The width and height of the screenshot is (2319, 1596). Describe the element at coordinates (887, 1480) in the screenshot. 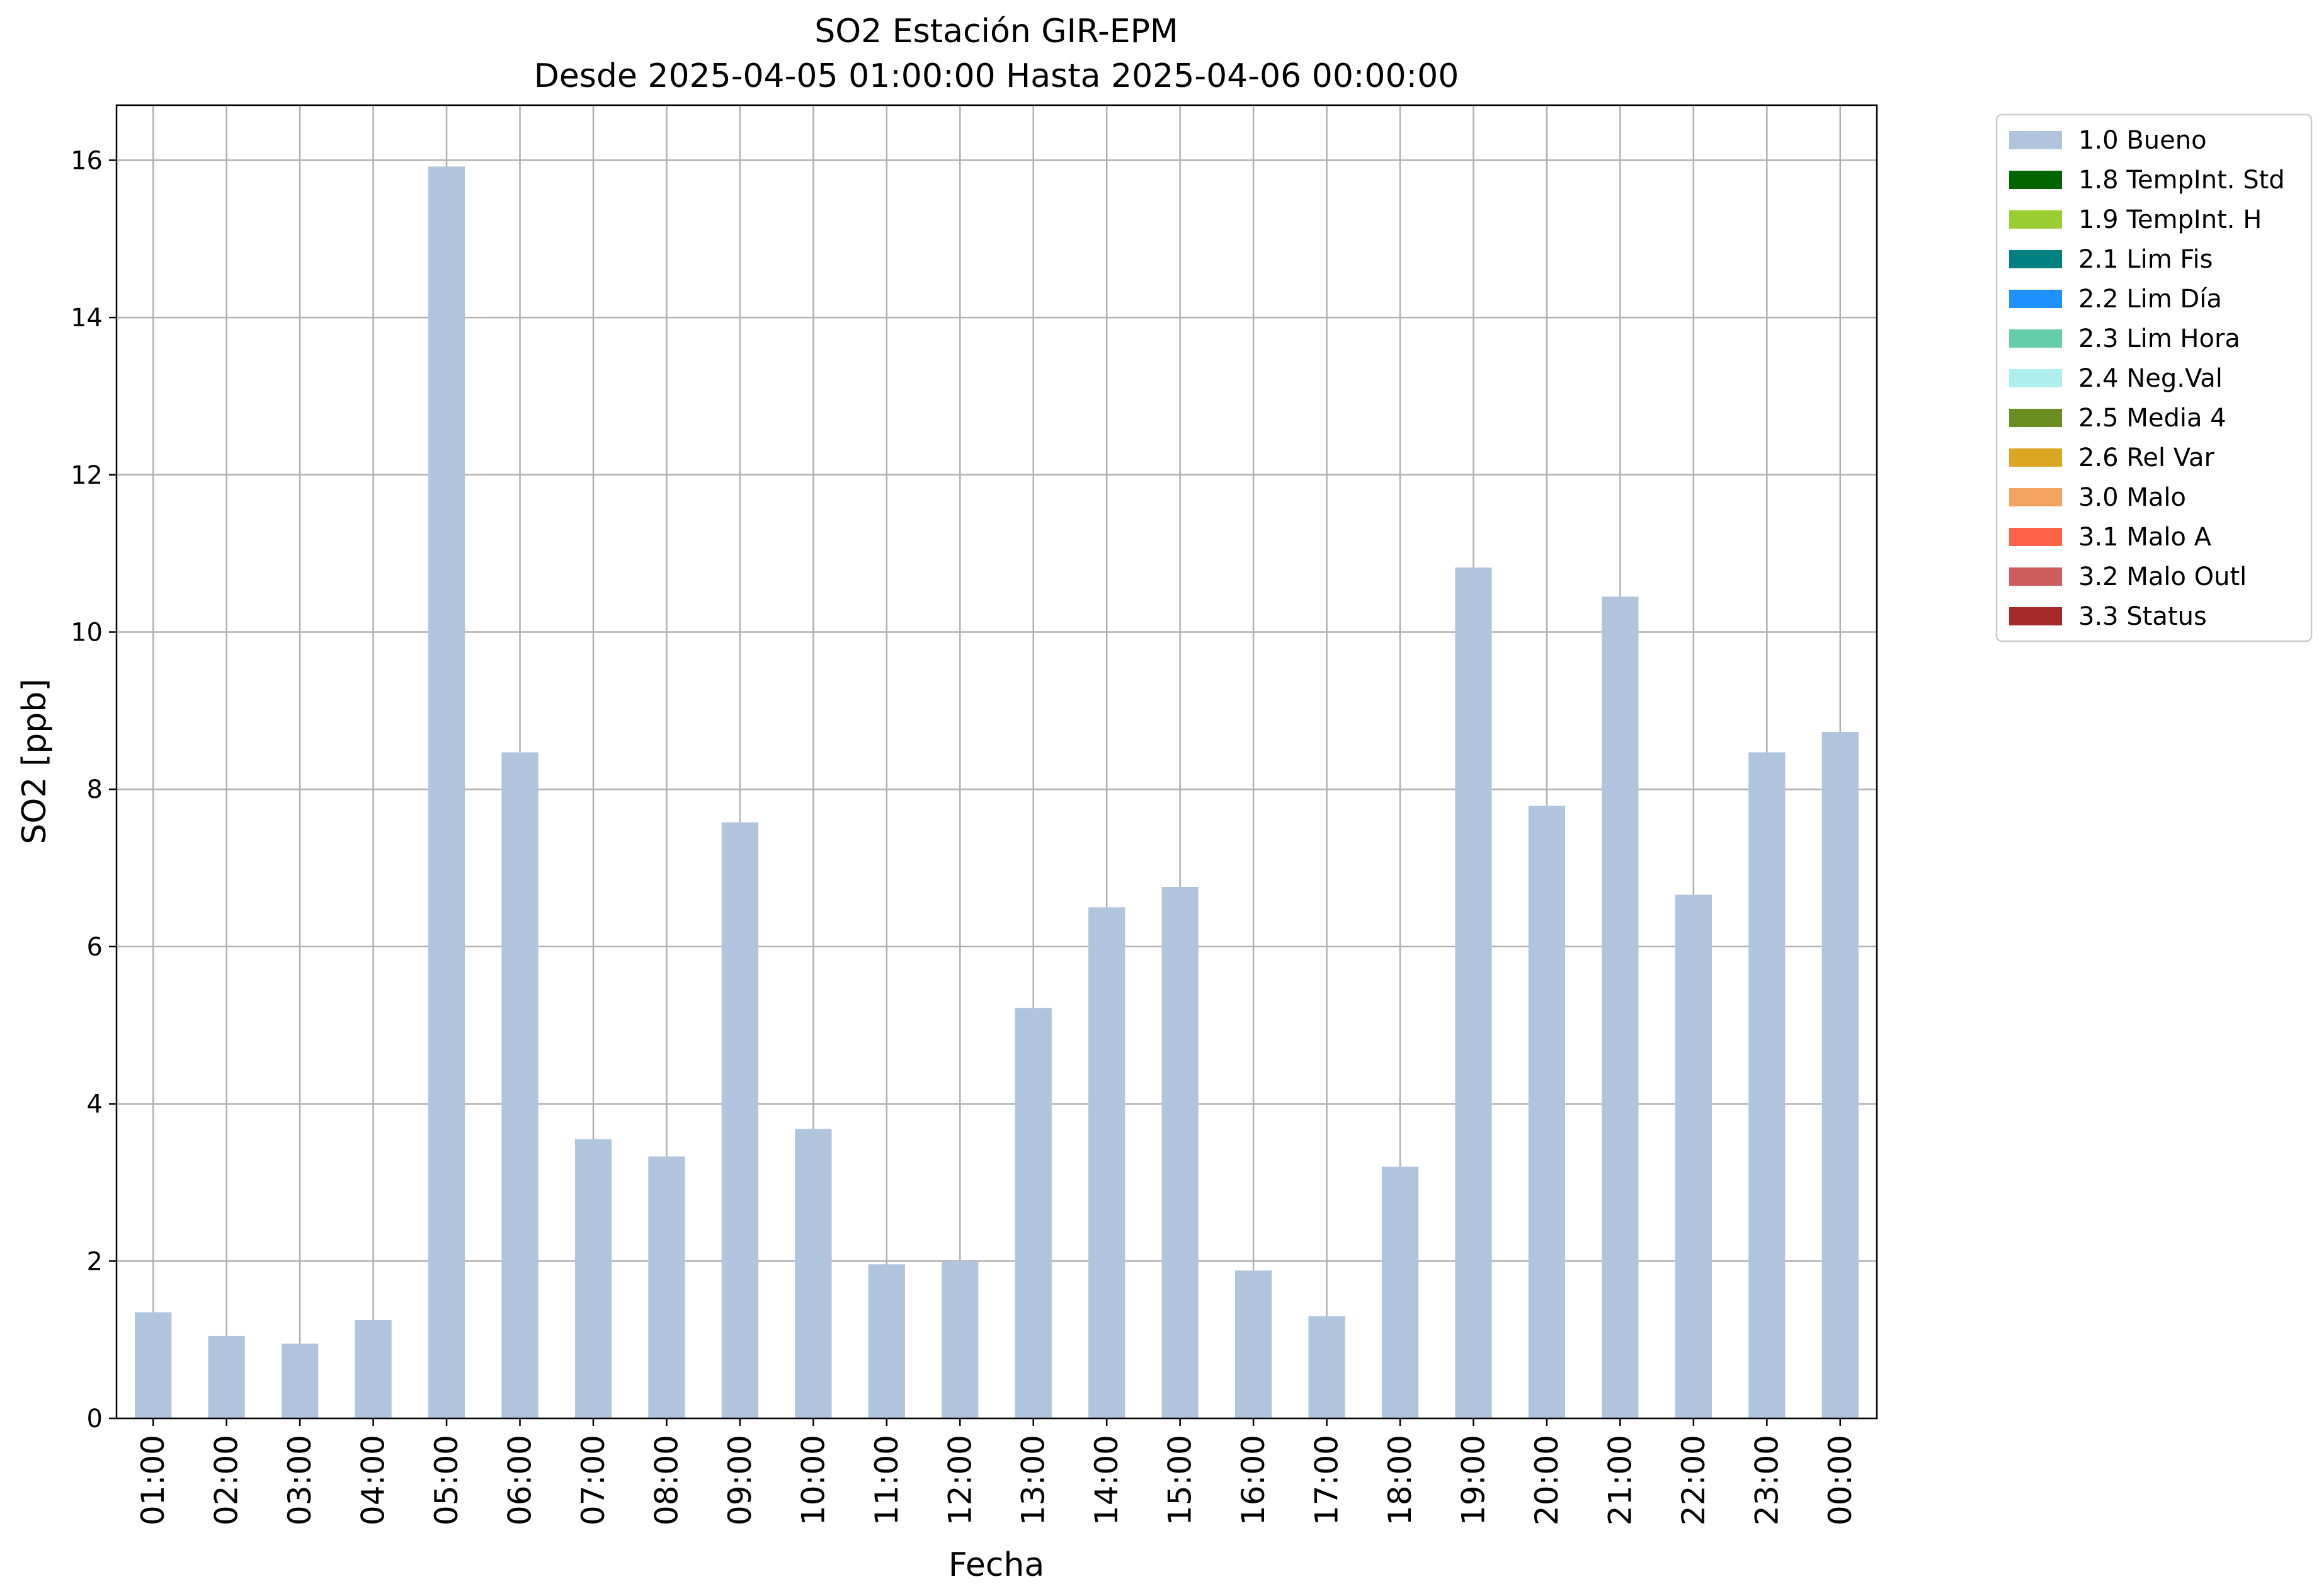

I see `x-tick-label: 11:00` at that location.